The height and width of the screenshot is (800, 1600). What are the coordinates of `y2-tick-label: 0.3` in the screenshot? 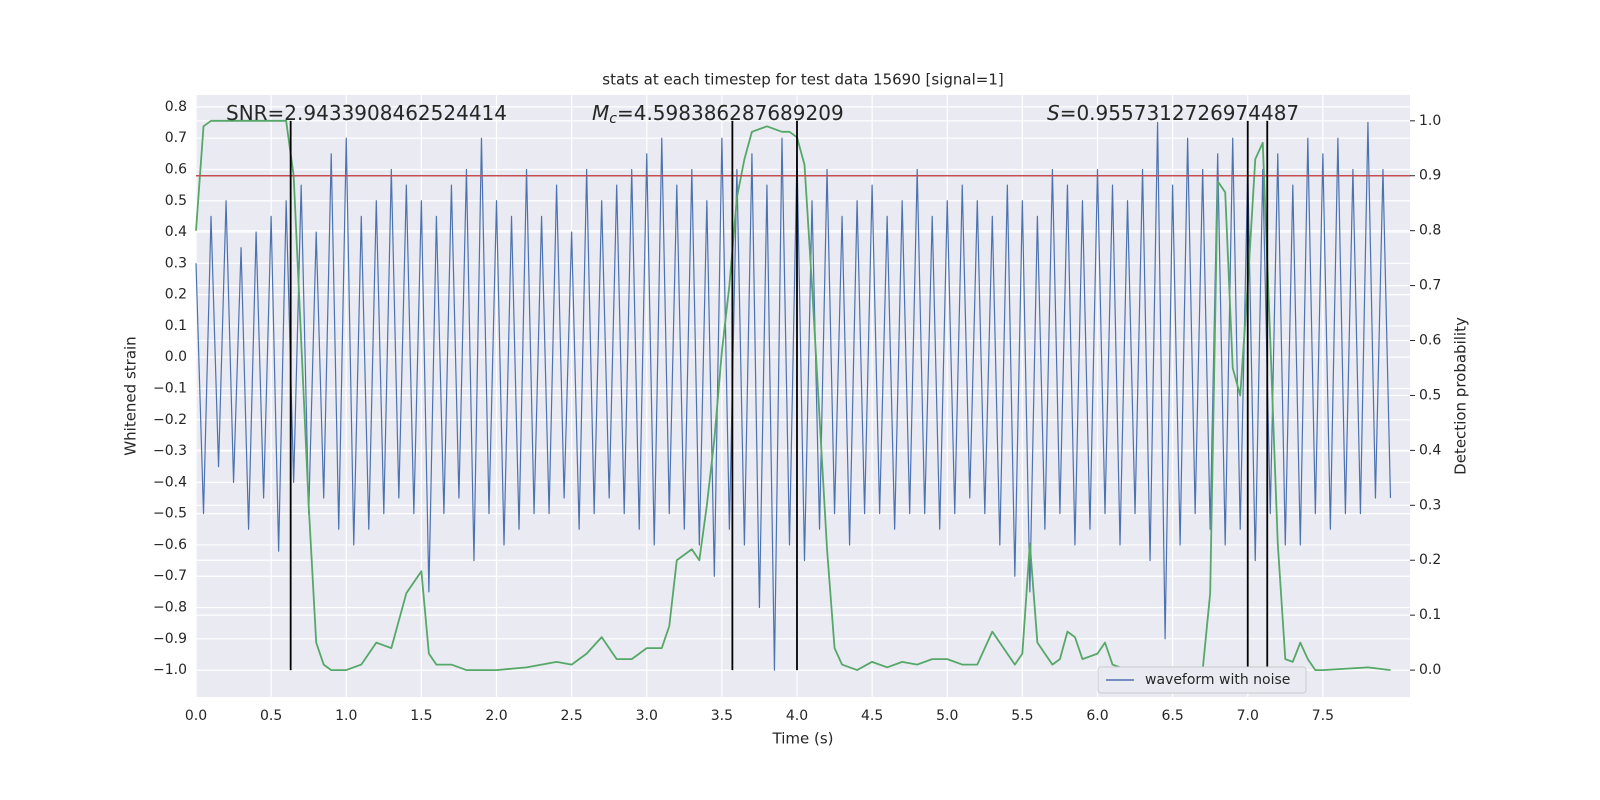 It's located at (1430, 505).